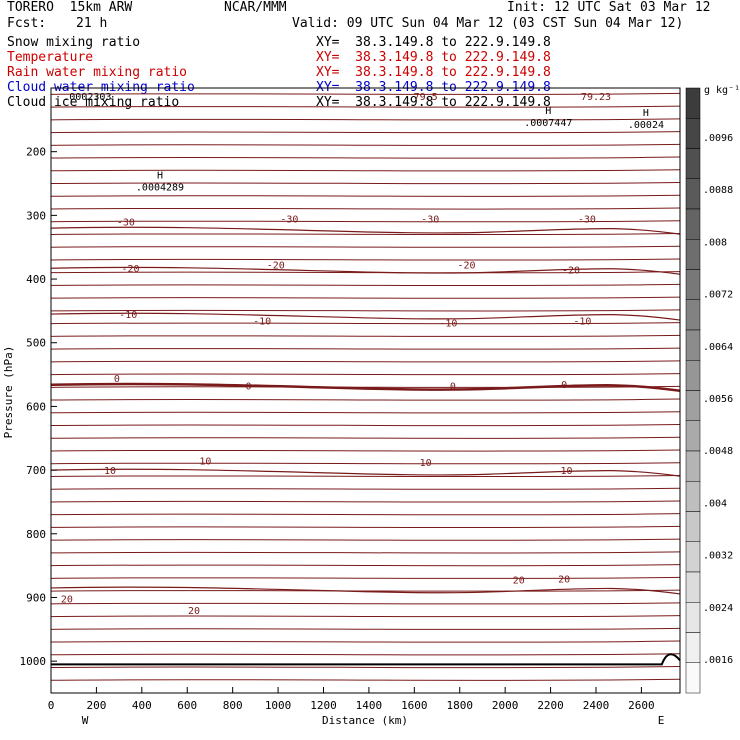 This screenshot has width=740, height=740. Describe the element at coordinates (715, 503) in the screenshot. I see `colorbar-tick-label: .004` at that location.